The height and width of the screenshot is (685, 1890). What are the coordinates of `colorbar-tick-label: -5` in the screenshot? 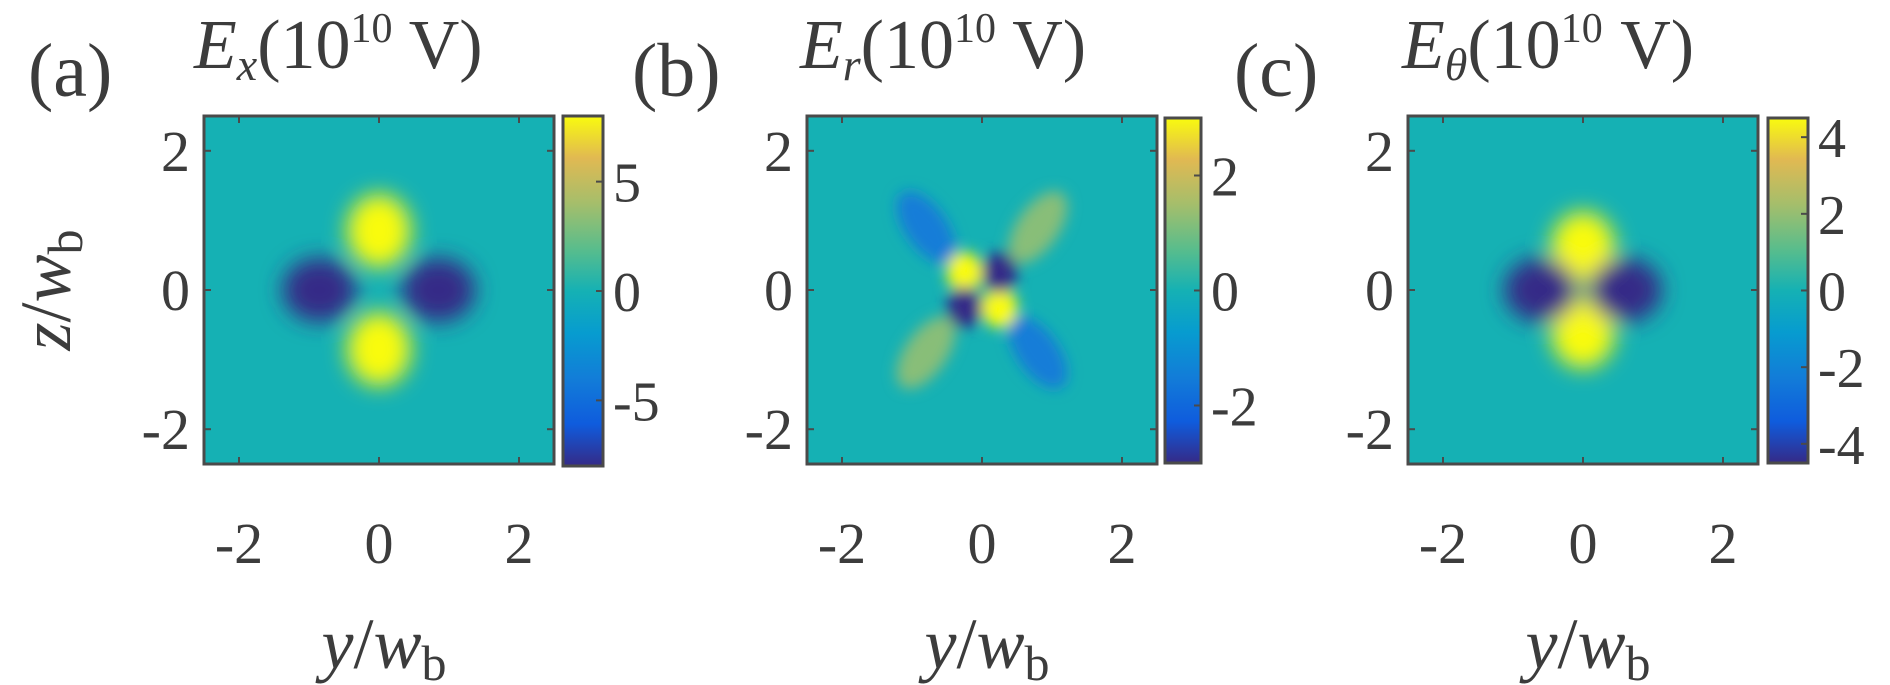 It's located at (636, 402).